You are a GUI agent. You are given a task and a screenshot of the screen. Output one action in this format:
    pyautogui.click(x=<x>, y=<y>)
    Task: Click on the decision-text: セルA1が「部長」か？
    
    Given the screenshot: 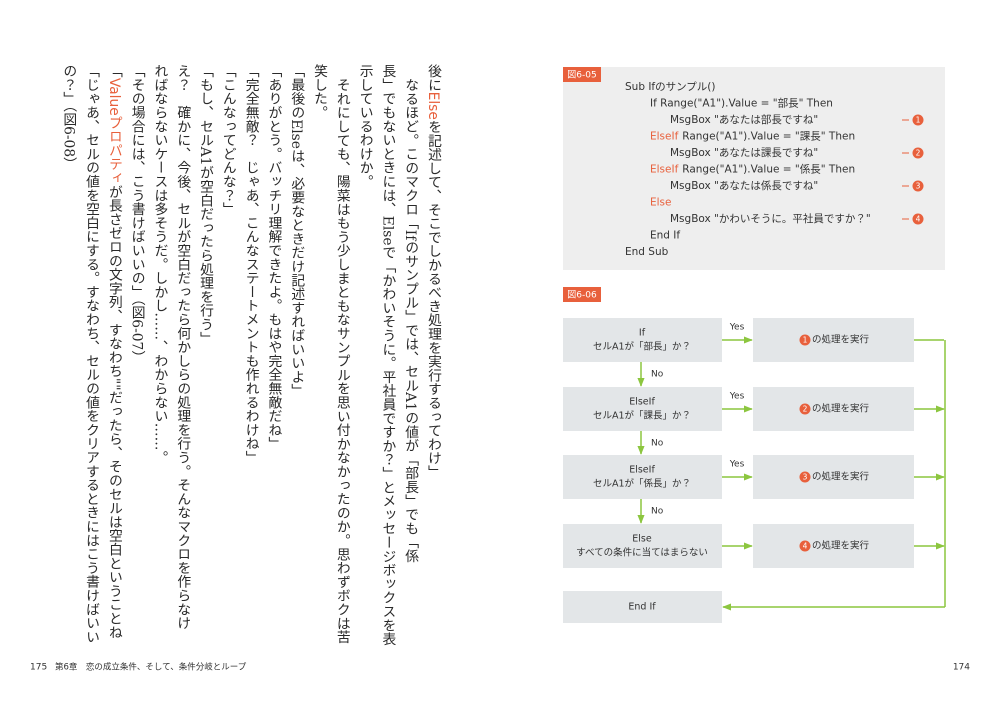 What is the action you would take?
    pyautogui.click(x=642, y=347)
    